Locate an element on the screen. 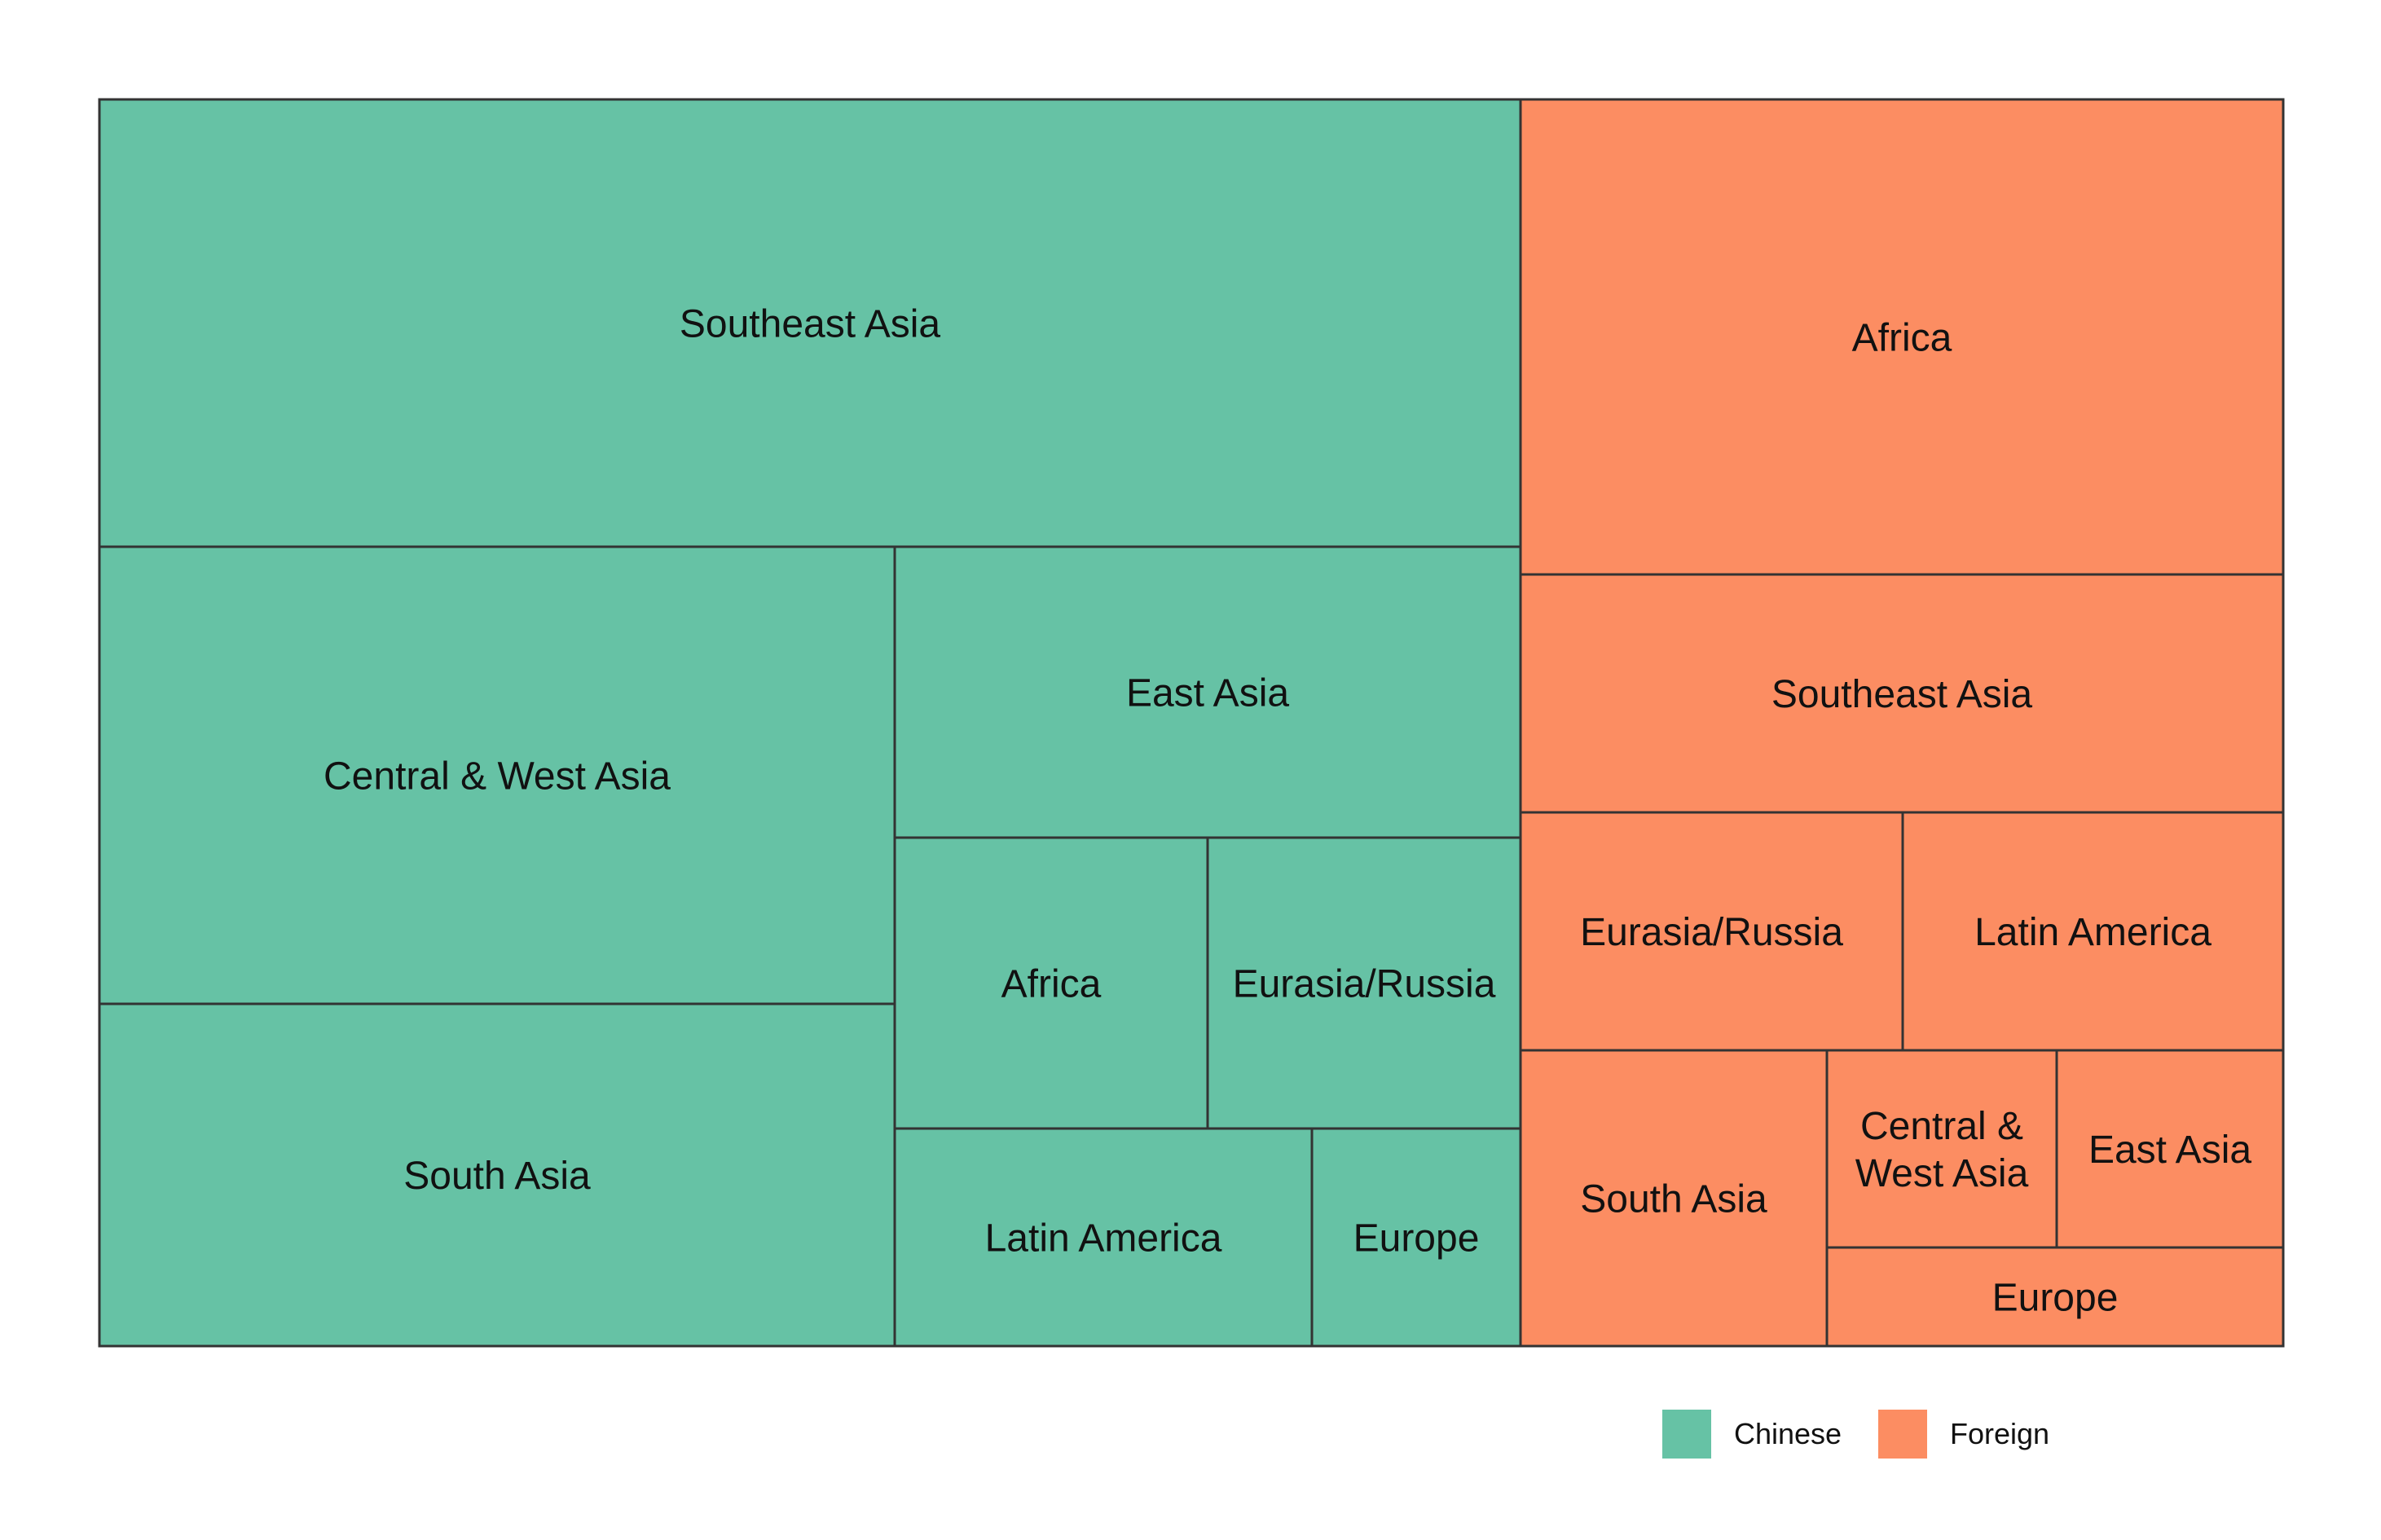  tile-label-chinese-south-asia: South Asia is located at coordinates (497, 1176).